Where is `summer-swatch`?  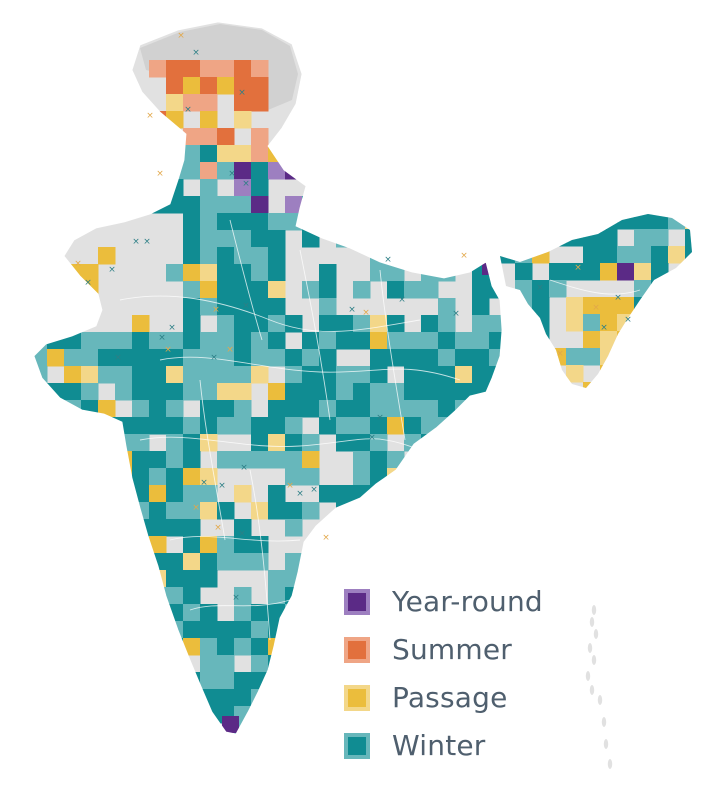 summer-swatch is located at coordinates (357, 650).